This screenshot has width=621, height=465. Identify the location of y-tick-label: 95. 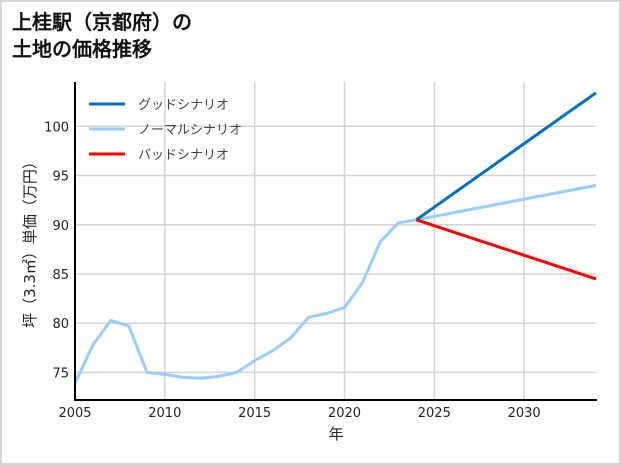
(60, 177).